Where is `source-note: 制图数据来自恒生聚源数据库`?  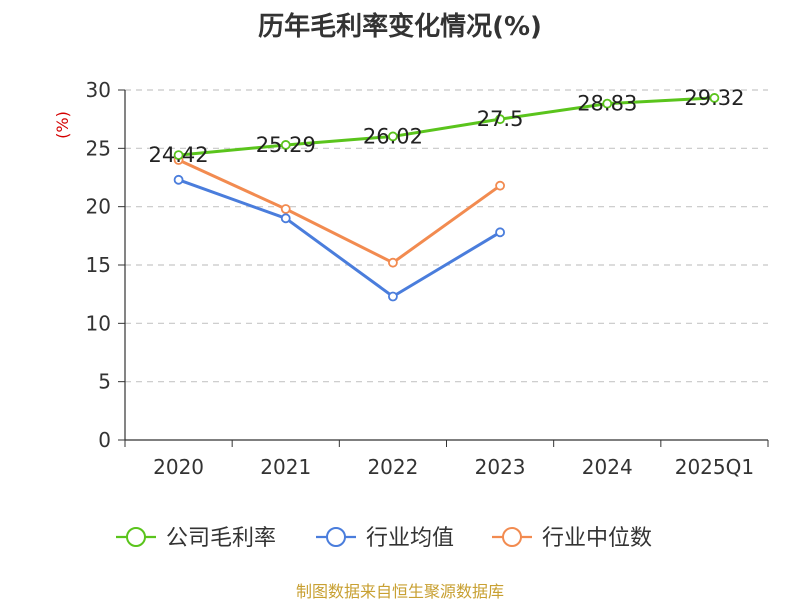
source-note: 制图数据来自恒生聚源数据库 is located at coordinates (399, 591).